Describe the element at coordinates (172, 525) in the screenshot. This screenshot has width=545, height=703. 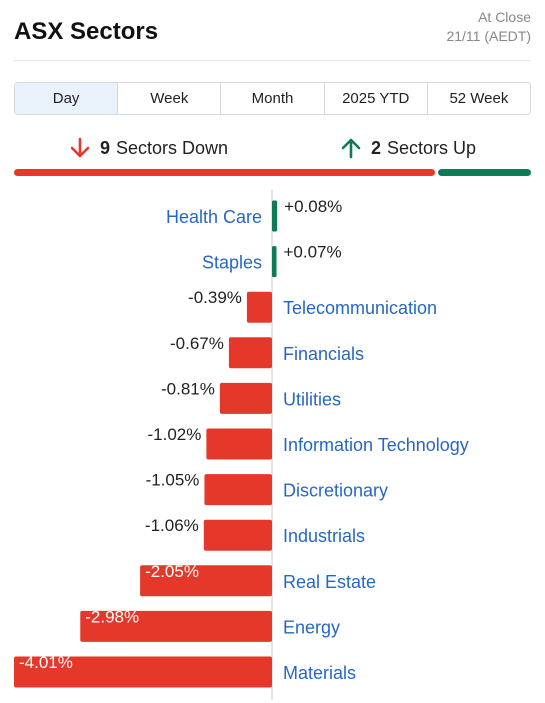
I see `value-label: -1.06%` at that location.